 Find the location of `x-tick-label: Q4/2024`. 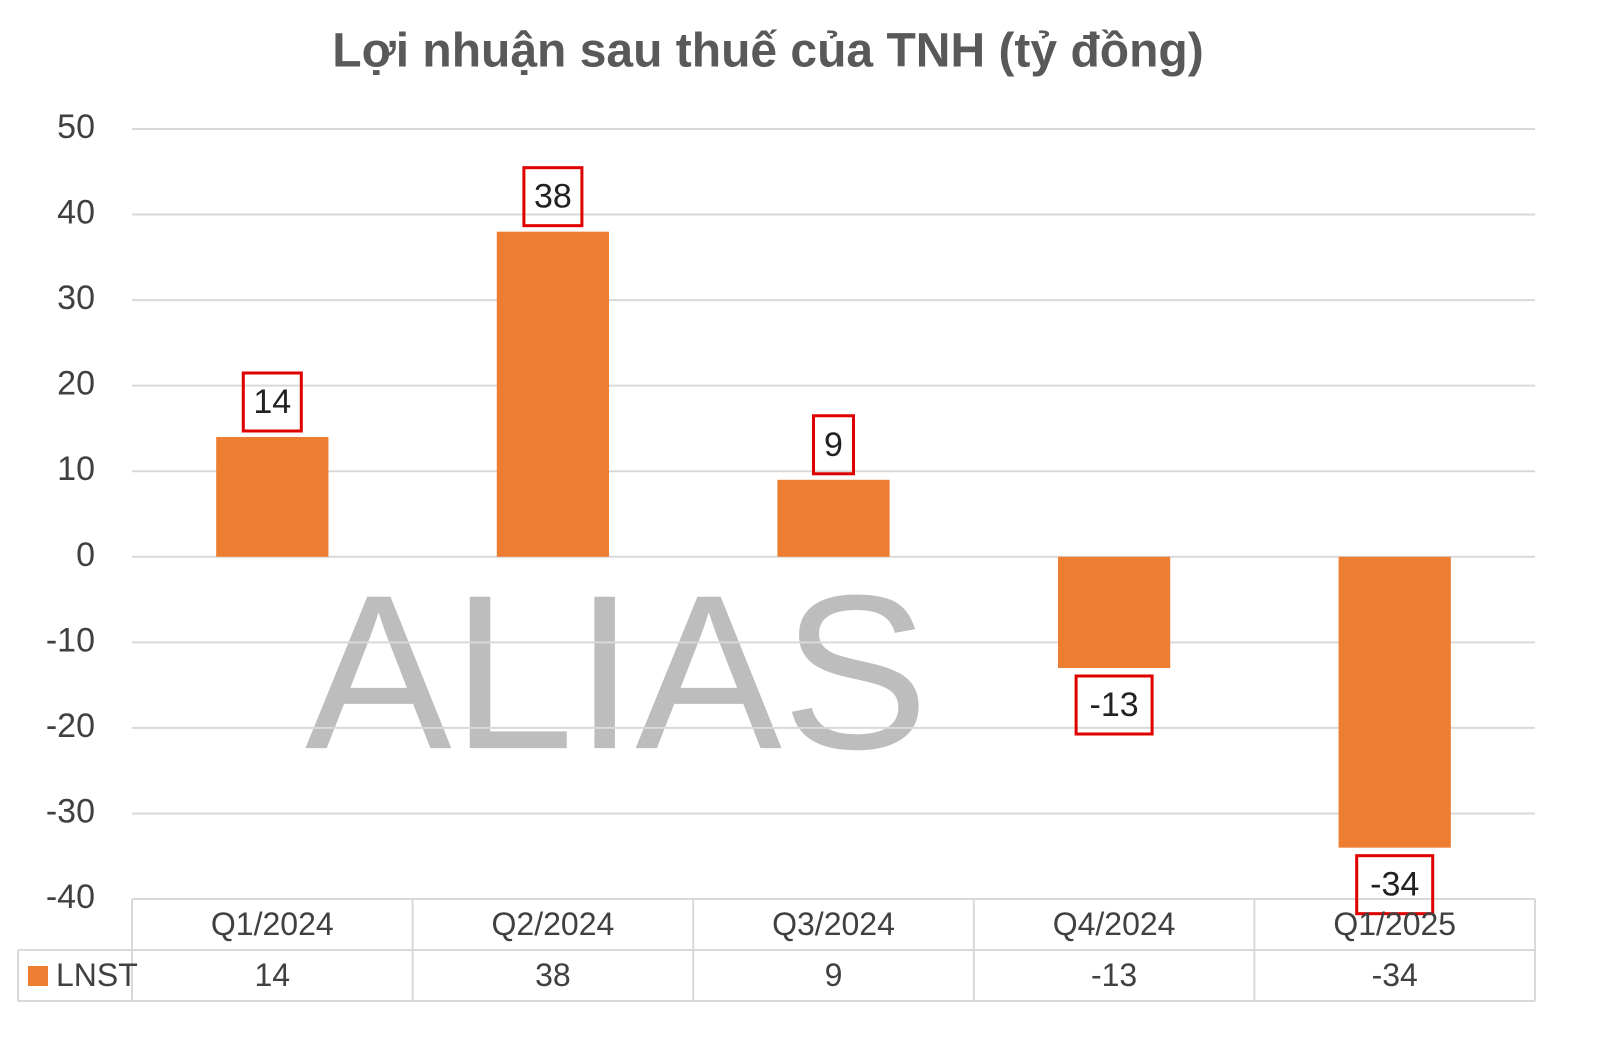

x-tick-label: Q4/2024 is located at coordinates (1114, 924).